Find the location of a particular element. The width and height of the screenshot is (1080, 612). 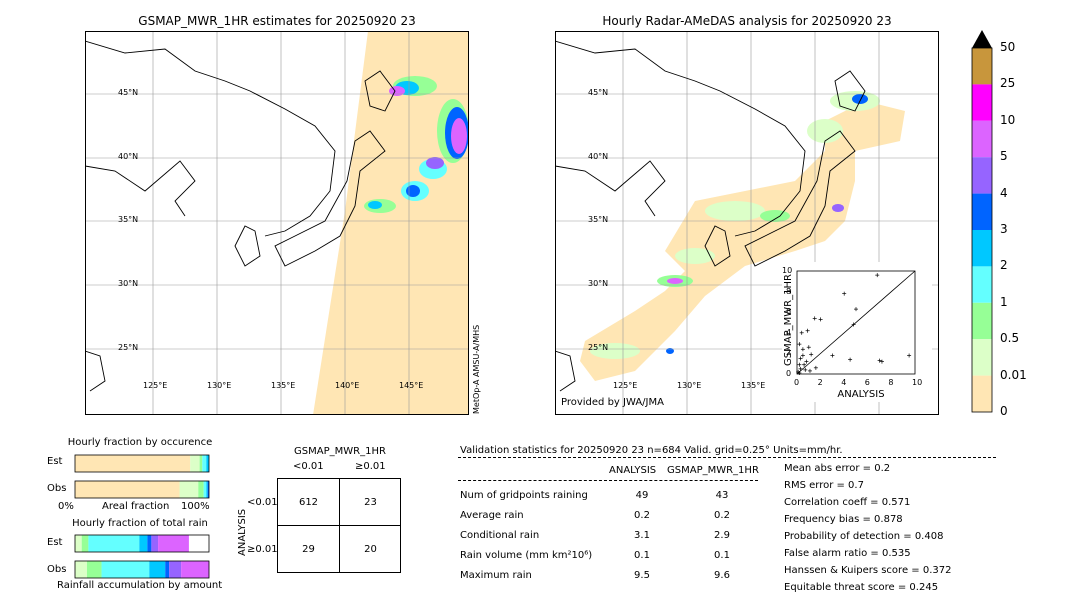

occurrence-bars is located at coordinates (142, 476).